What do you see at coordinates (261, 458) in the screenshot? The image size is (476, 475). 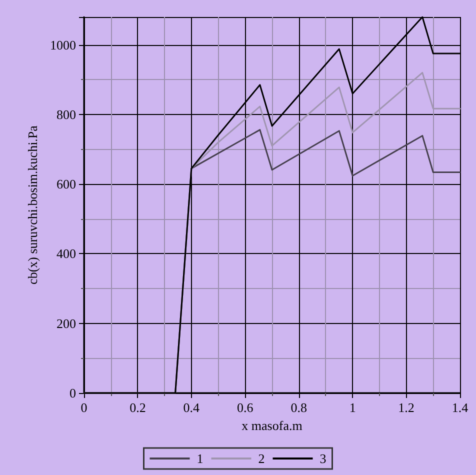 I see `legend-label: 2` at bounding box center [261, 458].